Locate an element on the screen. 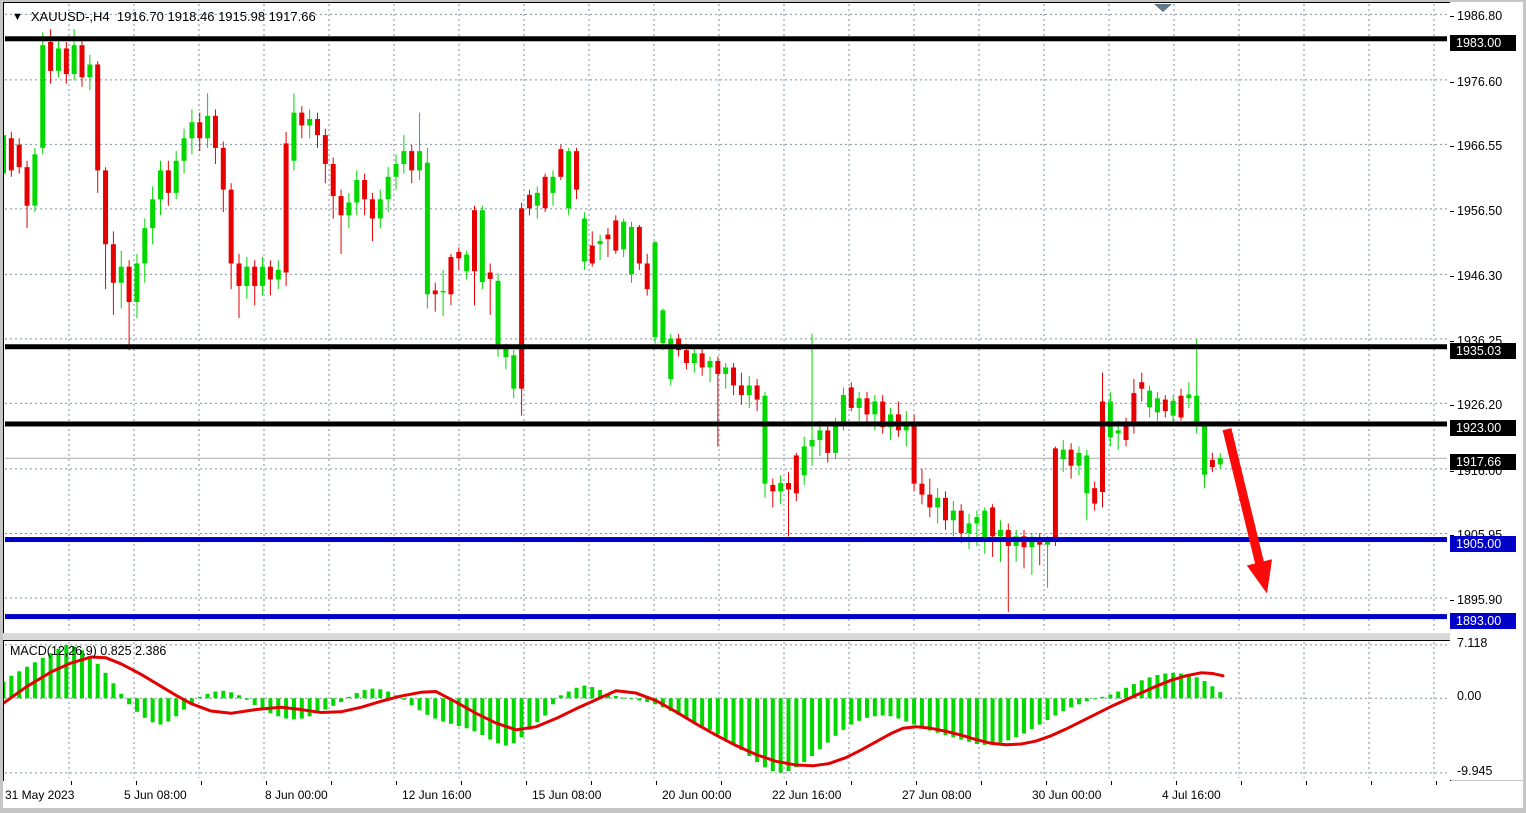 This screenshot has height=813, width=1526. level-line-1935.03 is located at coordinates (726, 347).